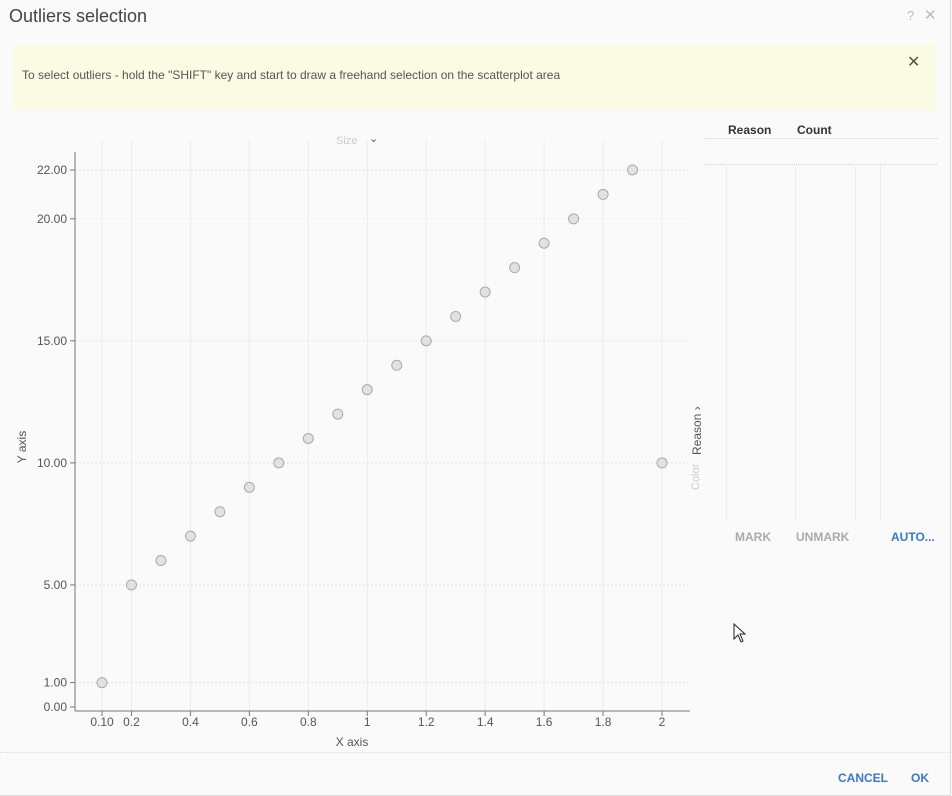 The width and height of the screenshot is (952, 796). Describe the element at coordinates (930, 15) in the screenshot. I see `close-icon: ✕` at that location.